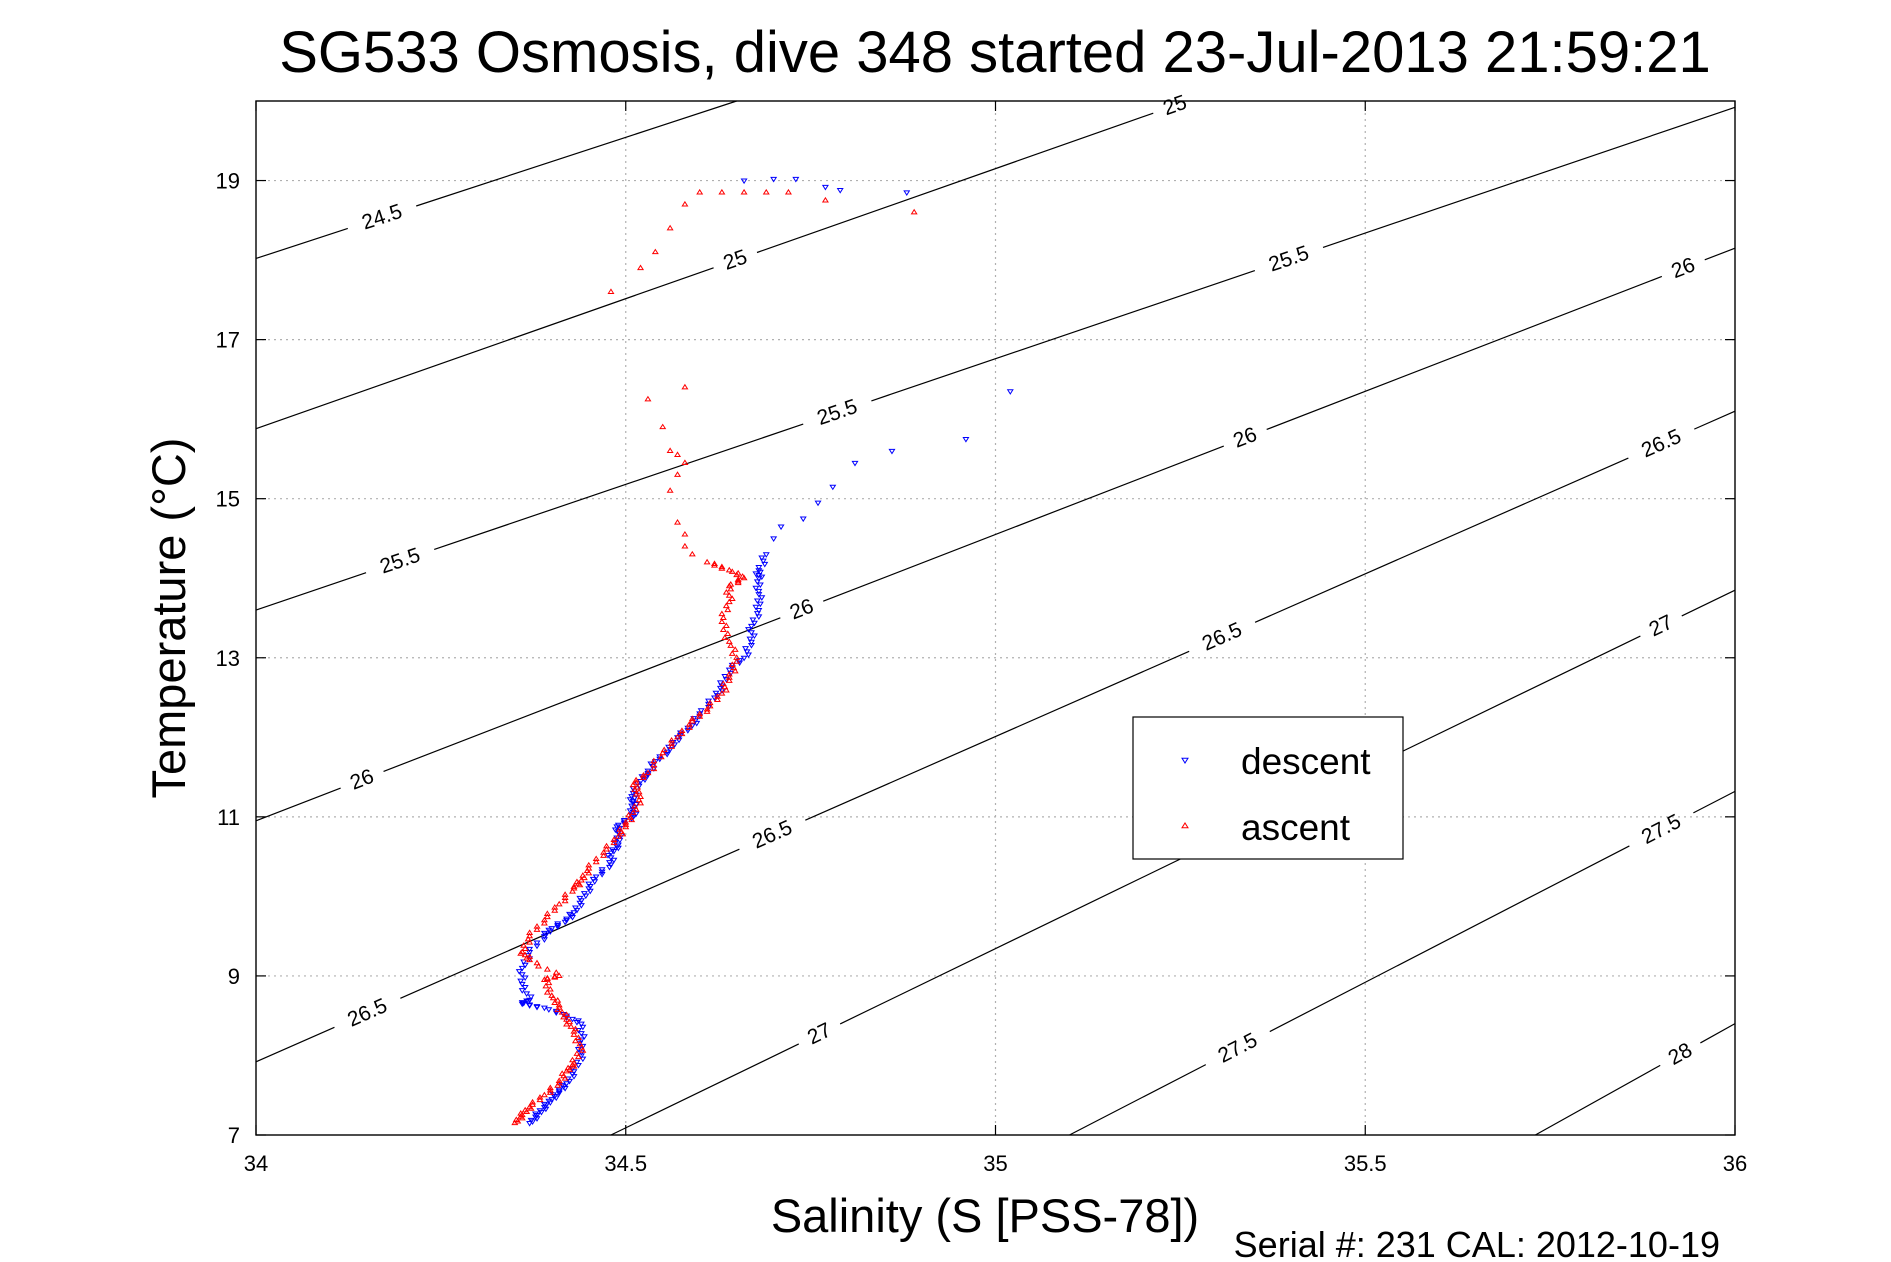 Image resolution: width=1891 pixels, height=1262 pixels. Describe the element at coordinates (234, 1135) in the screenshot. I see `y-tick-label: 7` at that location.